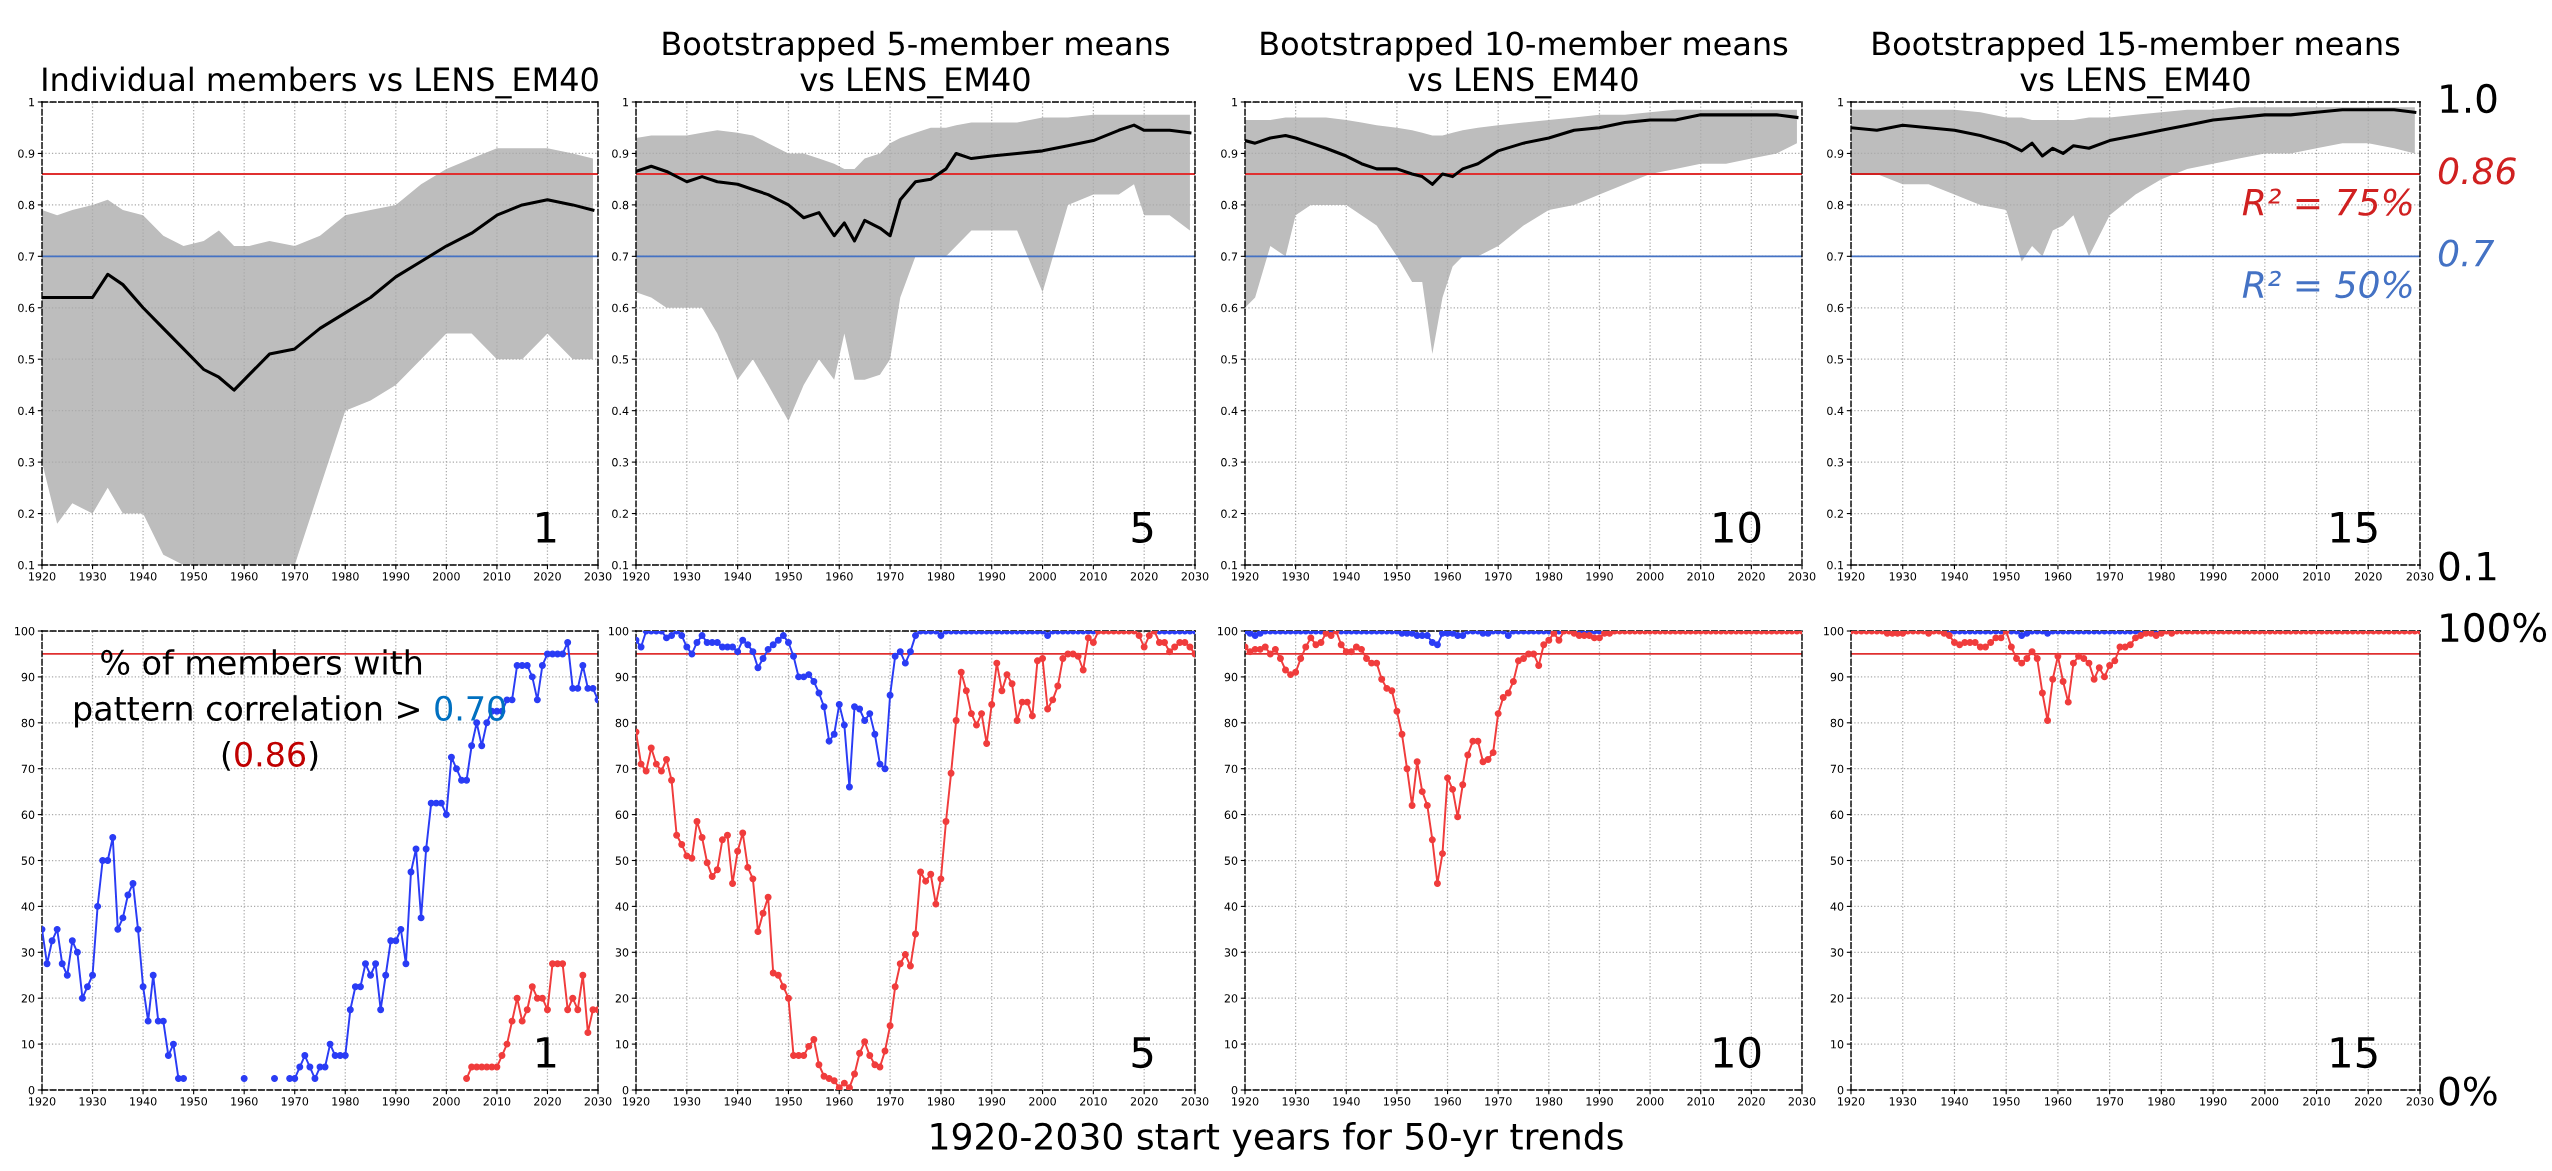  I want to click on annotation: pattern correlation >, so click(247, 711).